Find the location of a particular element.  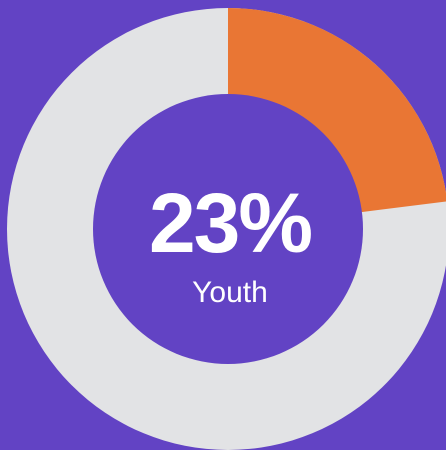

value-label: 23% is located at coordinates (230, 223).